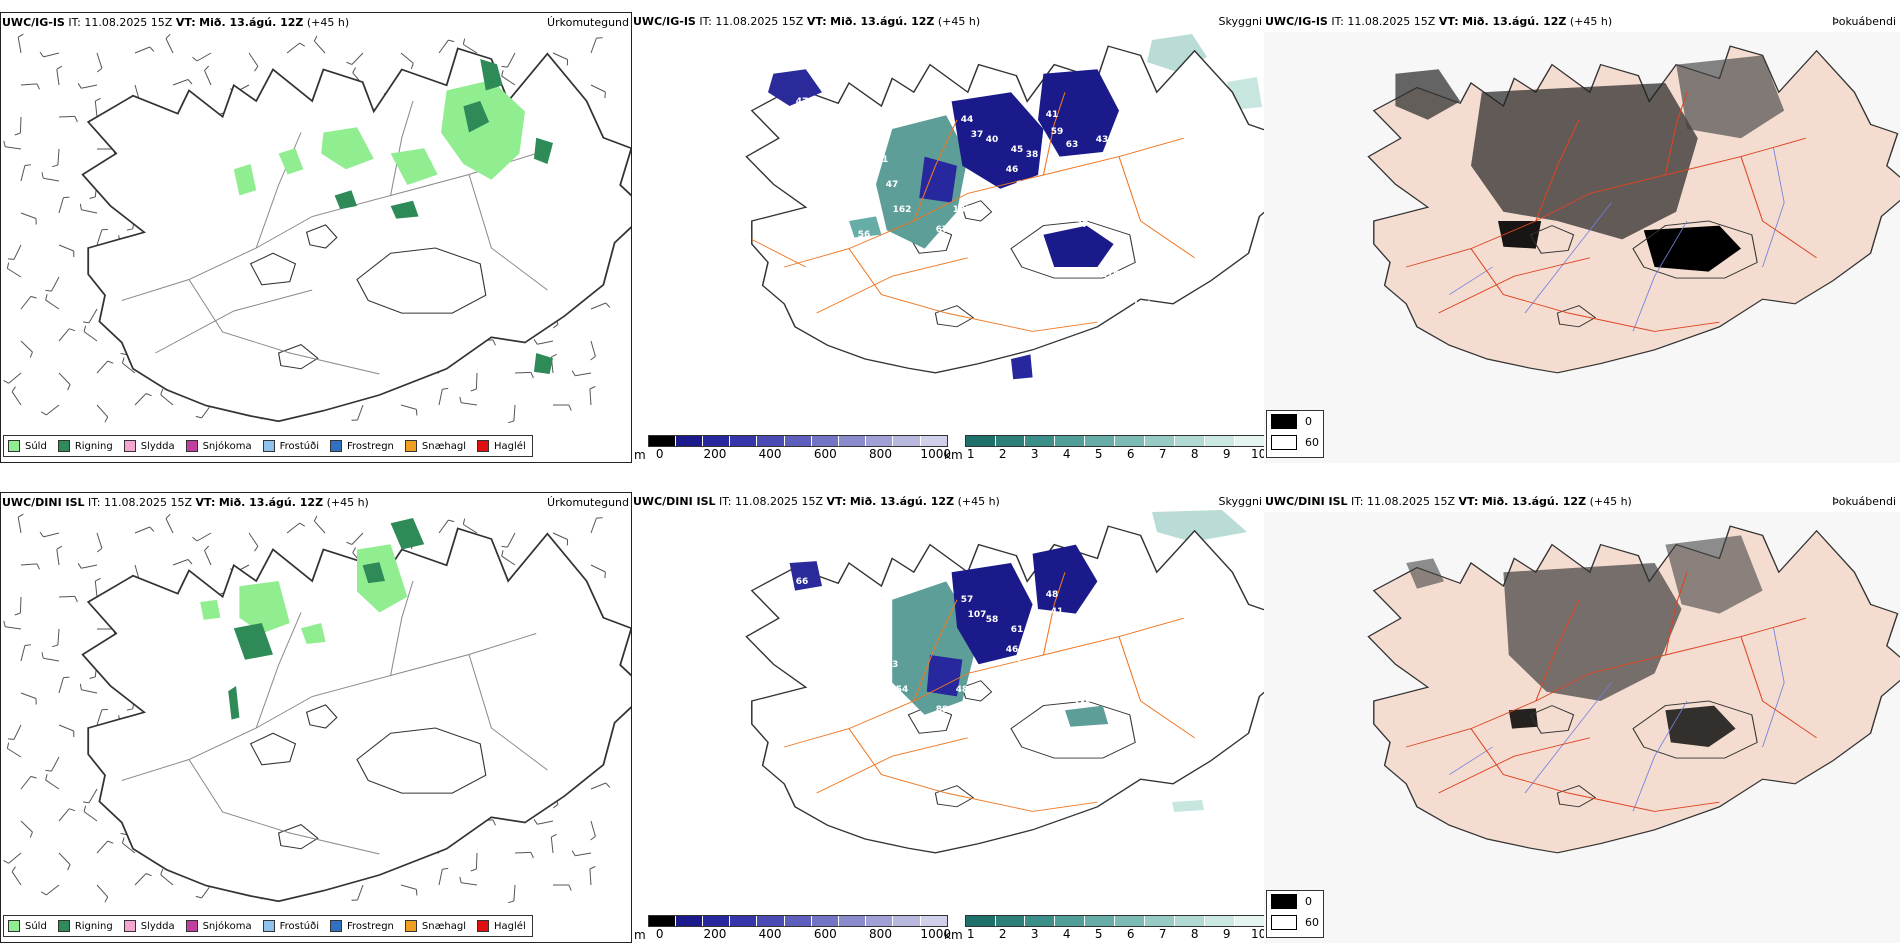 This screenshot has width=1900, height=950. Describe the element at coordinates (1082, 225) in the screenshot. I see `ceiling-value-label: 37` at that location.